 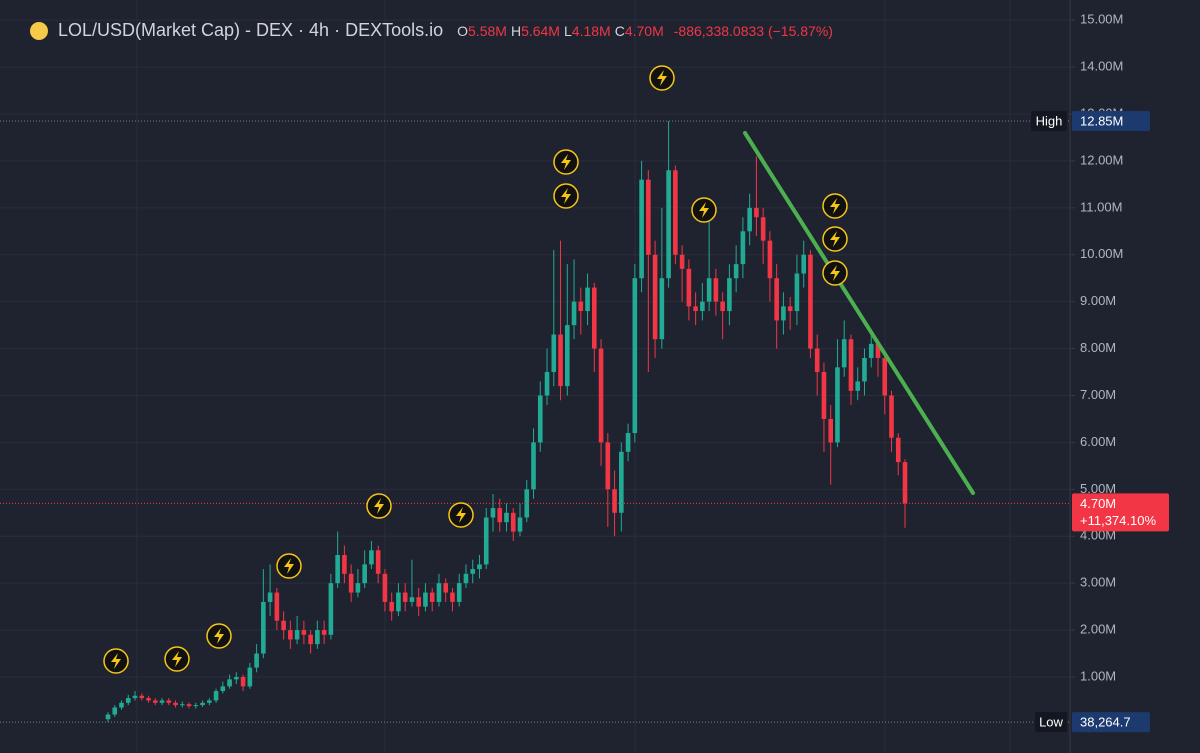 I want to click on y-tick-label: 3.00M, so click(x=1098, y=582).